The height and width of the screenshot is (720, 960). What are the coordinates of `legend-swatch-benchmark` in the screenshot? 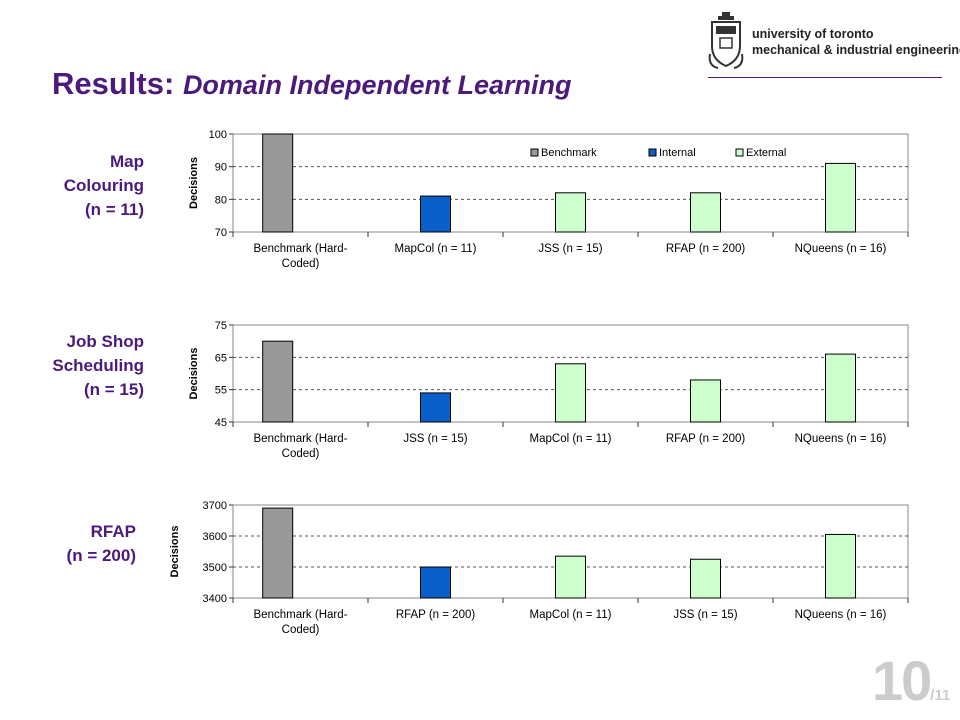 It's located at (534, 152).